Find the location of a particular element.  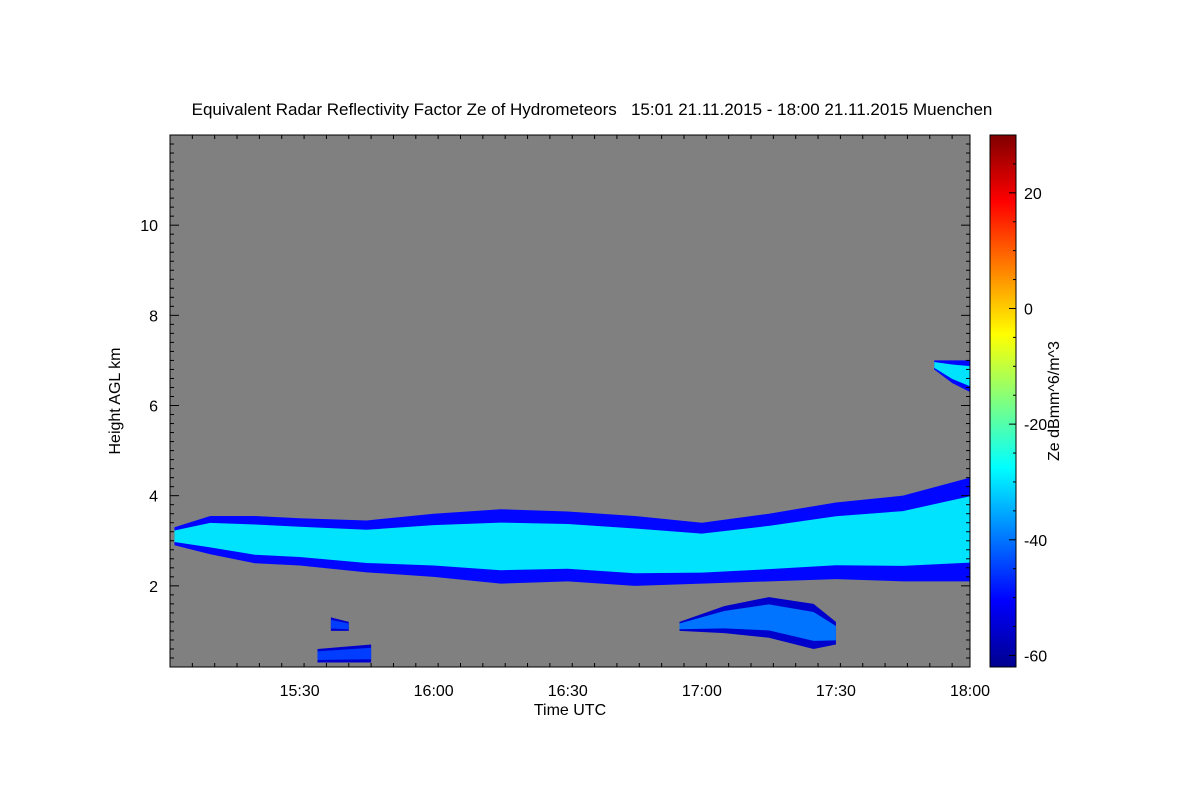

y-tick-label: 6 is located at coordinates (153, 407).